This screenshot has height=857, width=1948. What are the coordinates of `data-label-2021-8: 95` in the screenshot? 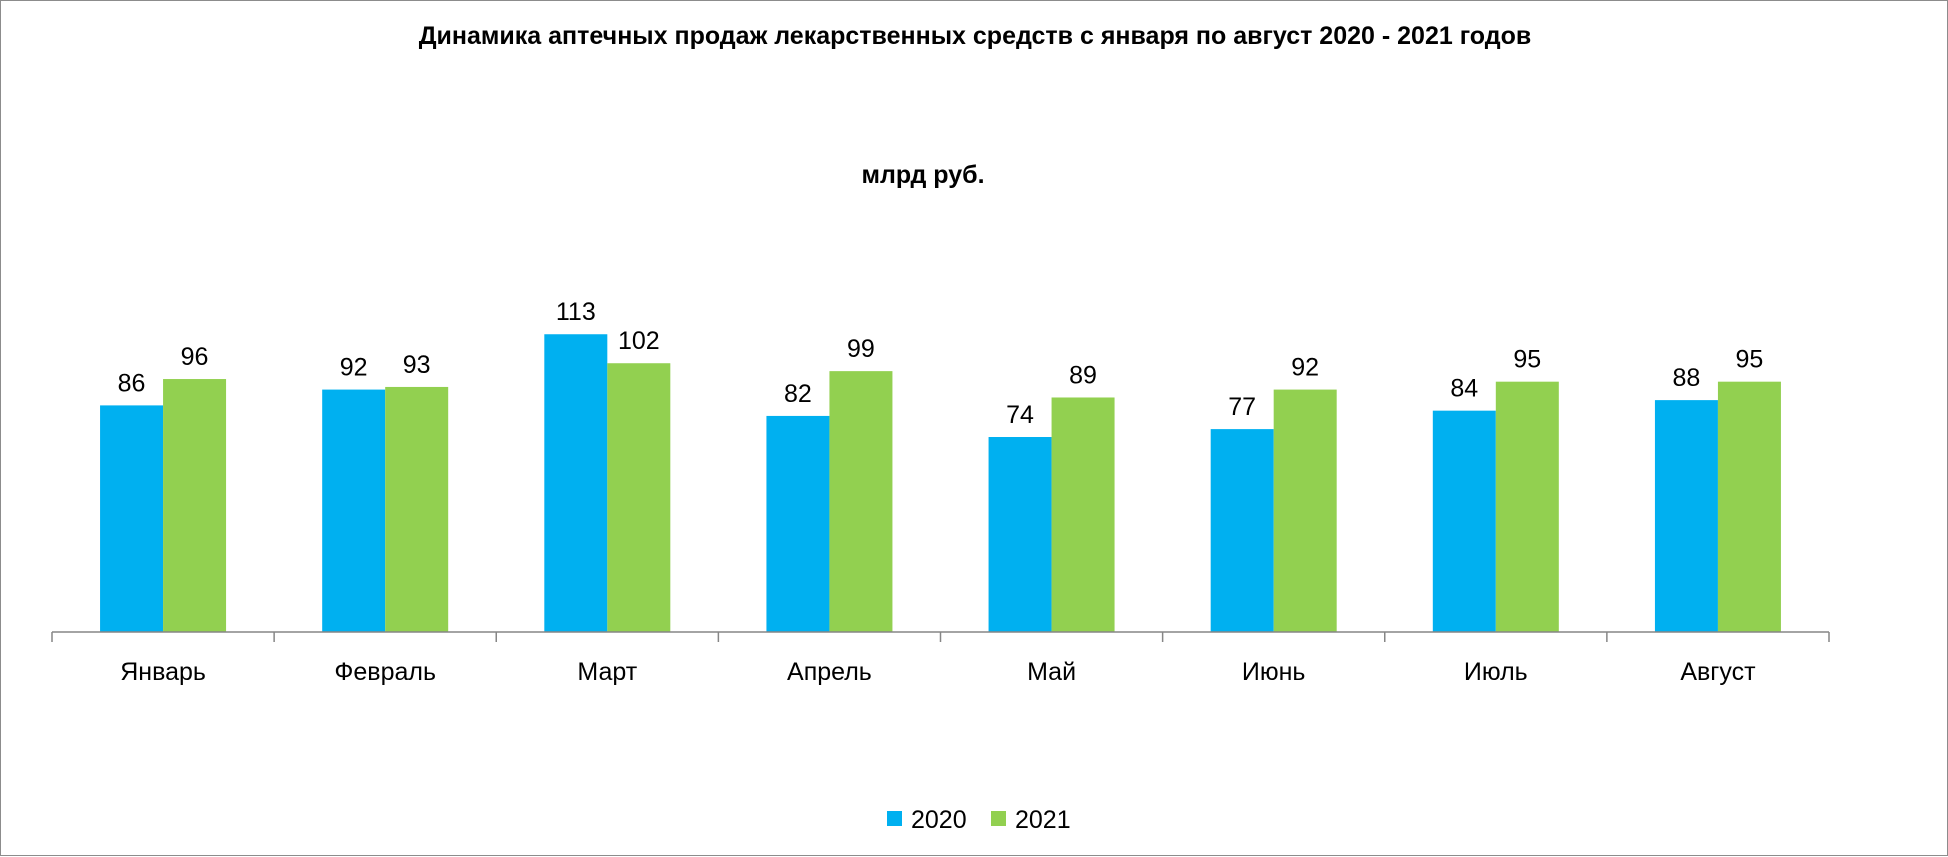 It's located at (1750, 360).